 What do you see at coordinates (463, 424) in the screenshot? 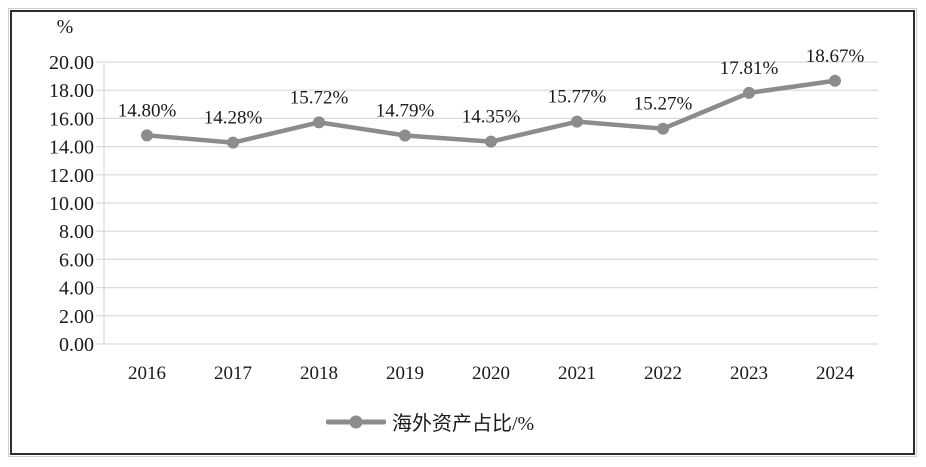
I see `legend-label: 海外资产占比/%` at bounding box center [463, 424].